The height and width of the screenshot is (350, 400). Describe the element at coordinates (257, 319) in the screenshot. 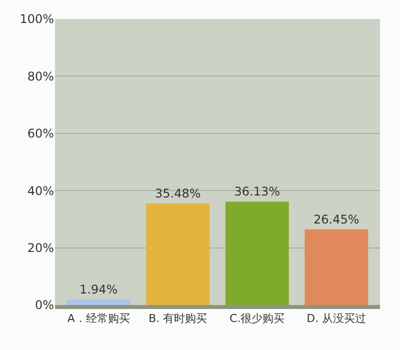

I see `x-tick-label: C.很少购买` at that location.